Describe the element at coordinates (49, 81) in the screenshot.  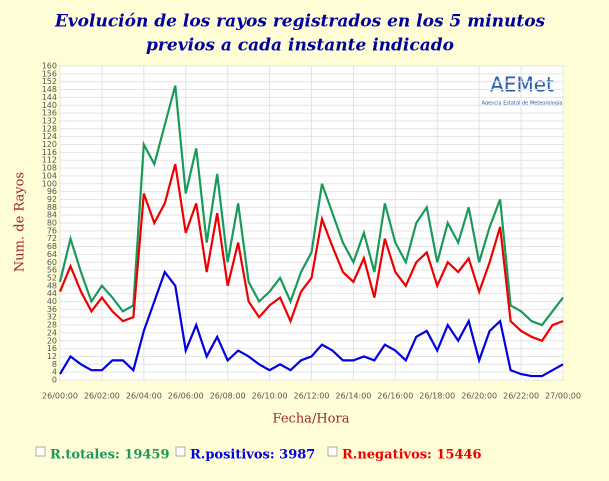
I see `y-tick-label: 152` at that location.